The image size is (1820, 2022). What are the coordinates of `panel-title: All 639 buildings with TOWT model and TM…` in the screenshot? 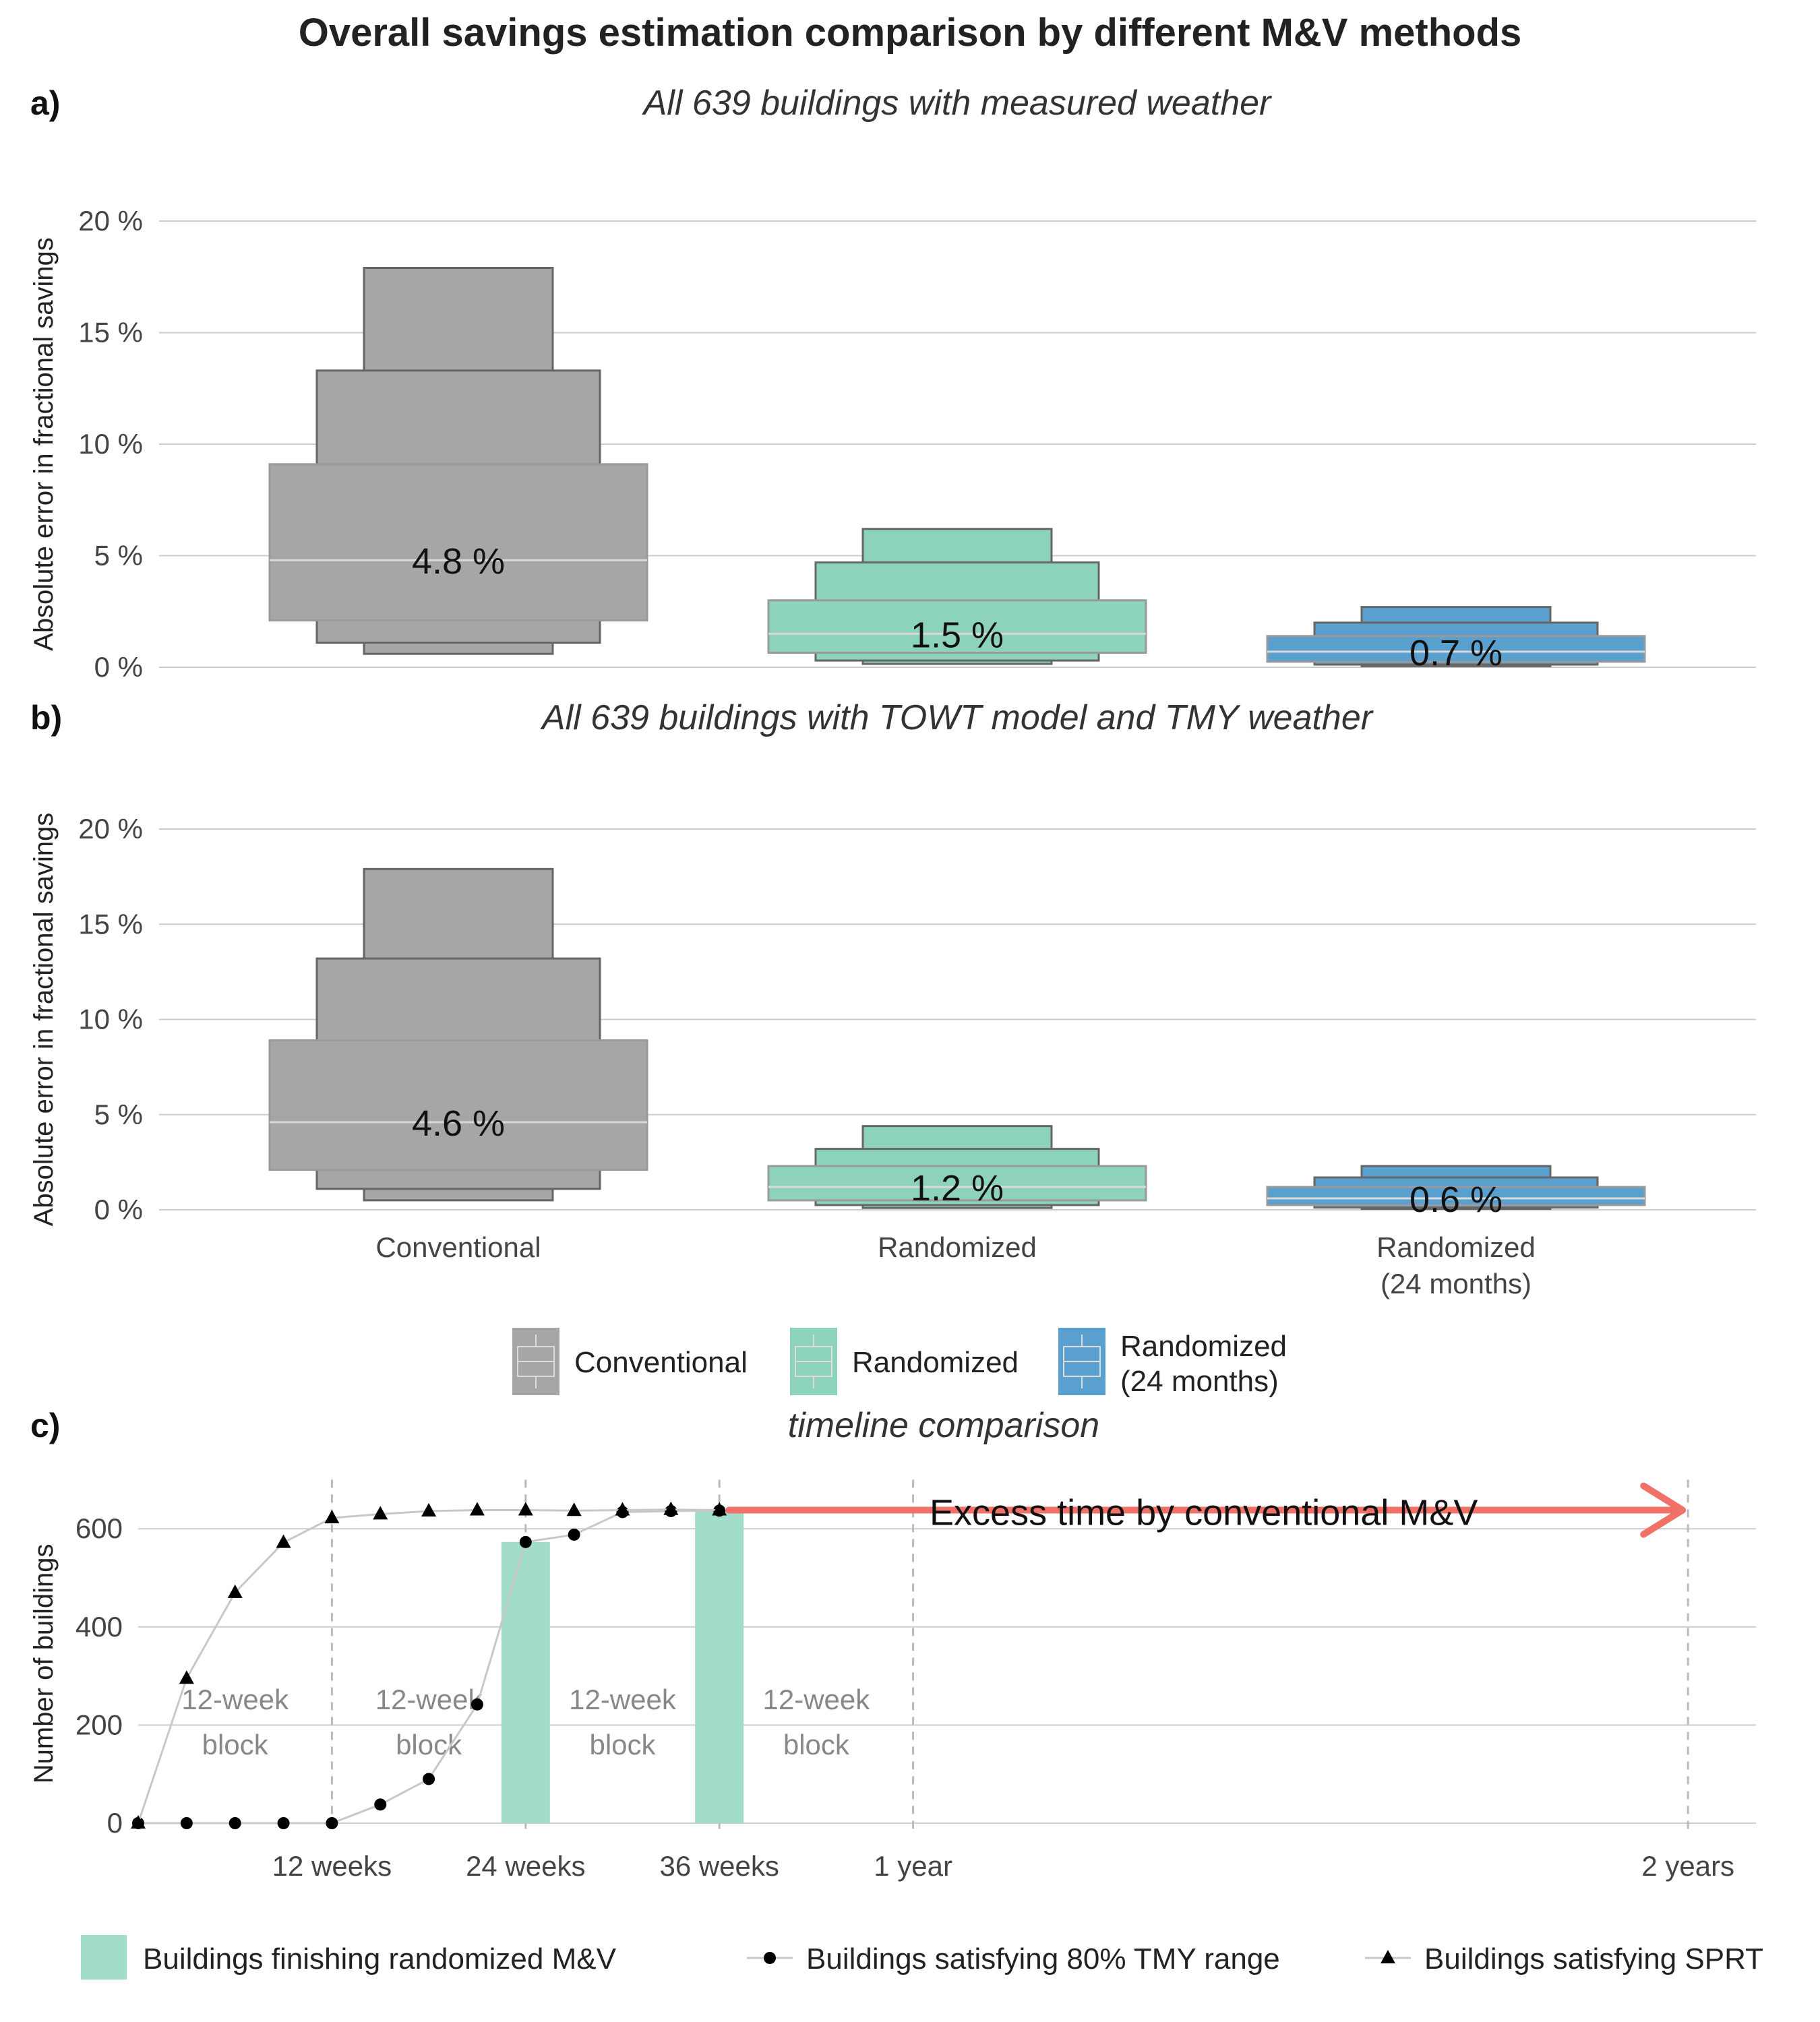 It's located at (957, 717).